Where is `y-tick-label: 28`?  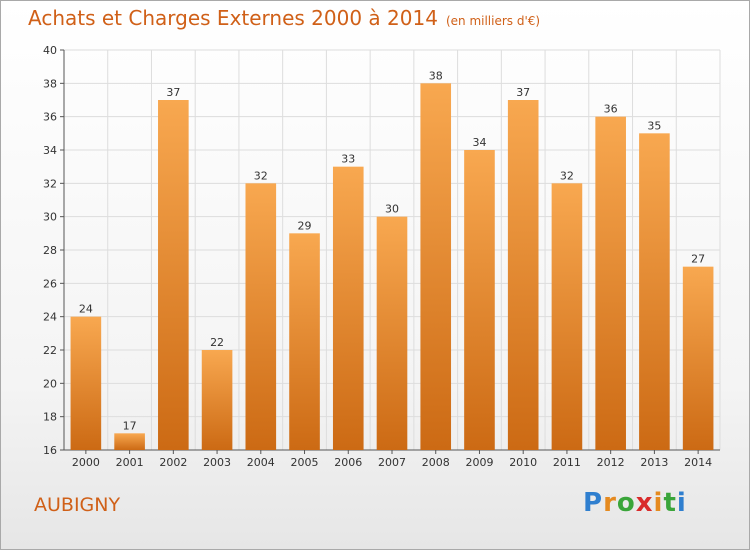 y-tick-label: 28 is located at coordinates (50, 250).